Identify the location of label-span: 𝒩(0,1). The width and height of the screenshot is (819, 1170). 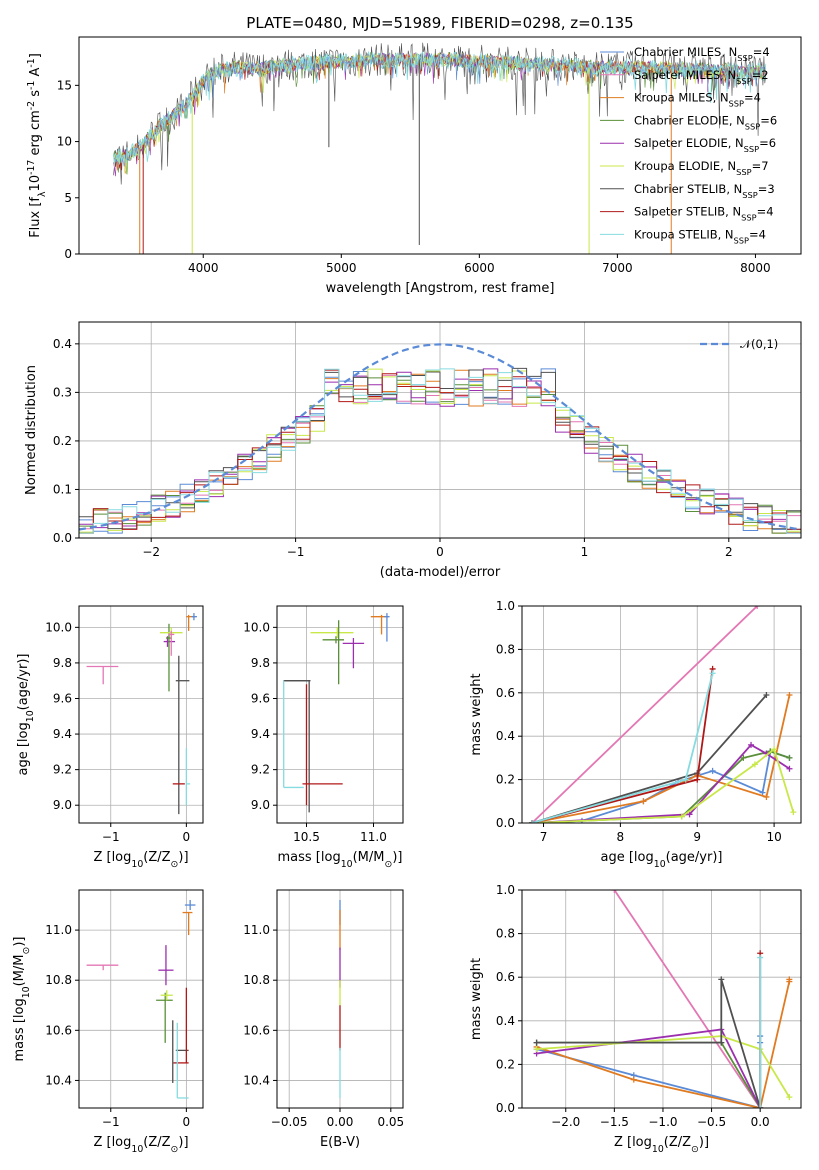
(759, 344).